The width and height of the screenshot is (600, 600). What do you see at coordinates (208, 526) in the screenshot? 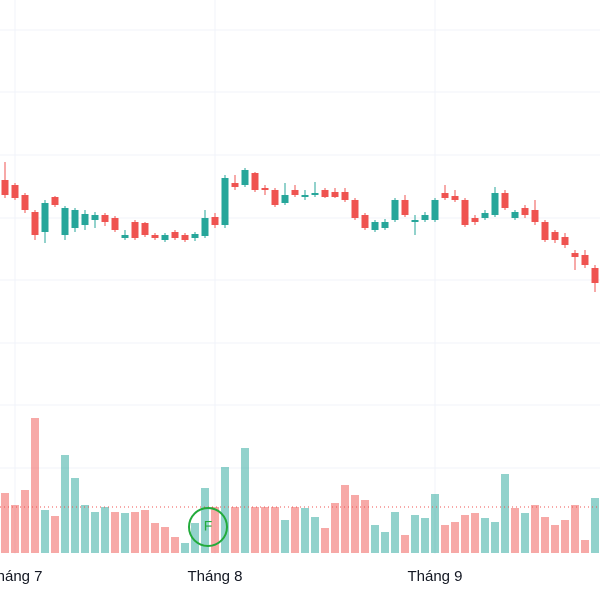
I see `event-label: F` at bounding box center [208, 526].